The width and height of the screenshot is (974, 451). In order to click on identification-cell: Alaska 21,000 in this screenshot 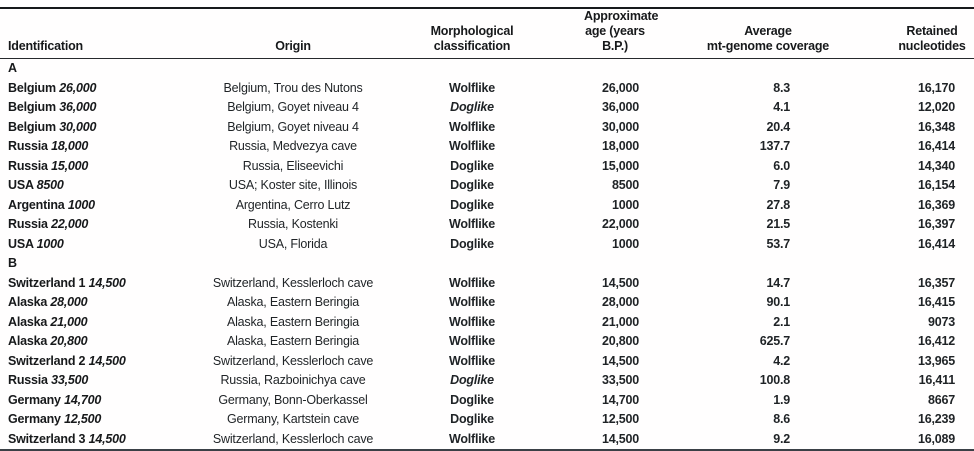, I will do `click(94, 323)`.